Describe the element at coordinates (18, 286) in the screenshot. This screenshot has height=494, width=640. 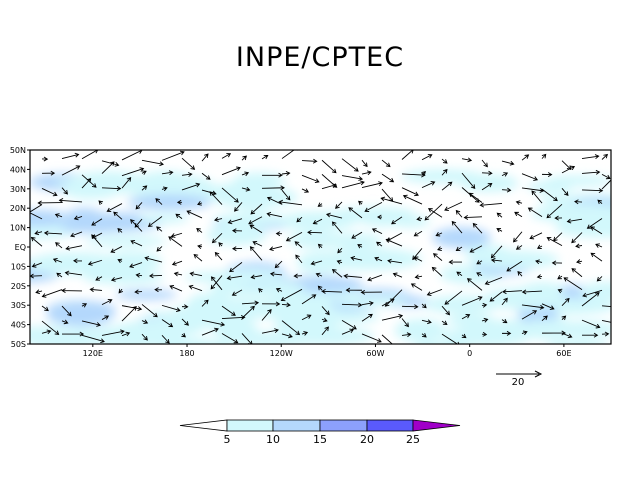
I see `lat-tick-label: 20S` at that location.